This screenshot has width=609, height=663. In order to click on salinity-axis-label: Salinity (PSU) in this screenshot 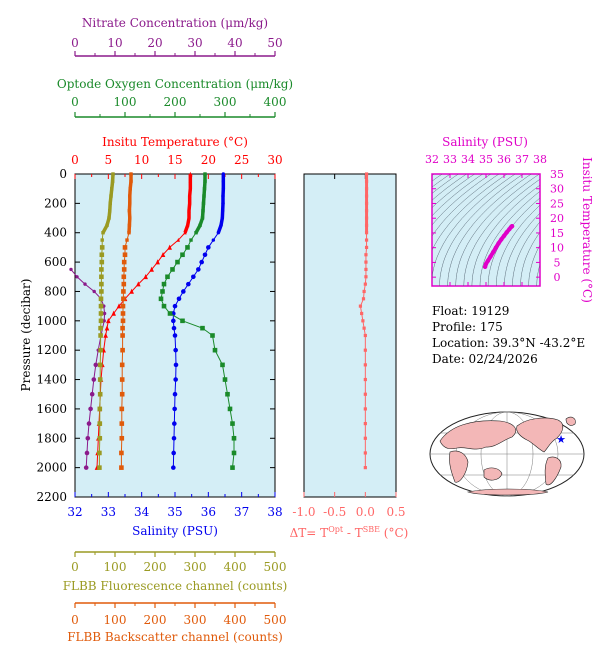, I will do `click(175, 531)`.